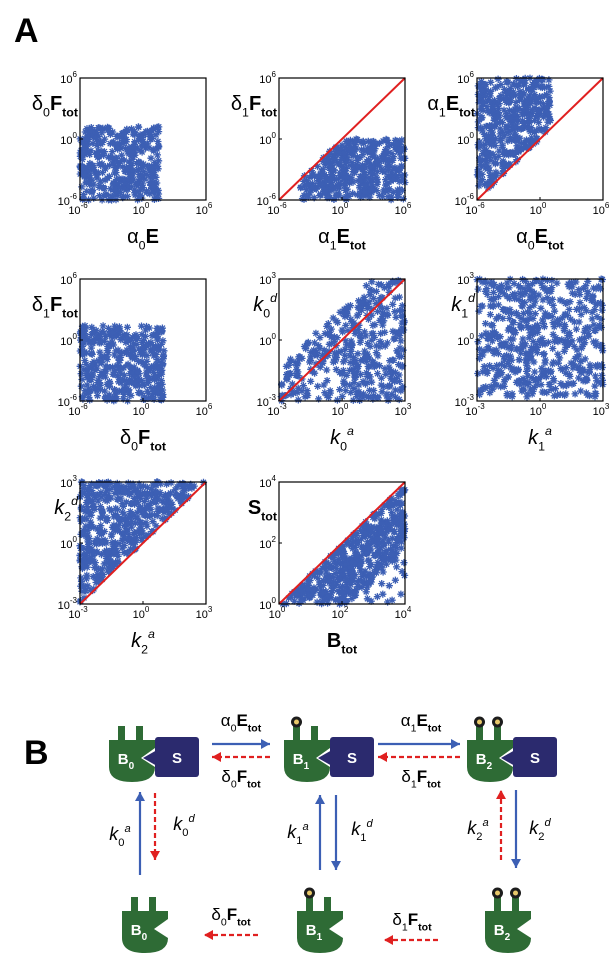 This screenshot has height=965, width=614. What do you see at coordinates (342, 139) in the screenshot?
I see `identity-line` at bounding box center [342, 139].